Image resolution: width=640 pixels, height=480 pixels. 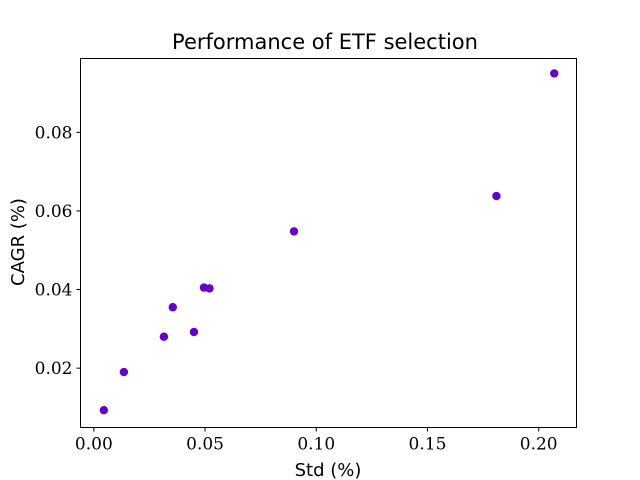 What do you see at coordinates (54, 212) in the screenshot?
I see `y-tick-label: 0.06` at bounding box center [54, 212].